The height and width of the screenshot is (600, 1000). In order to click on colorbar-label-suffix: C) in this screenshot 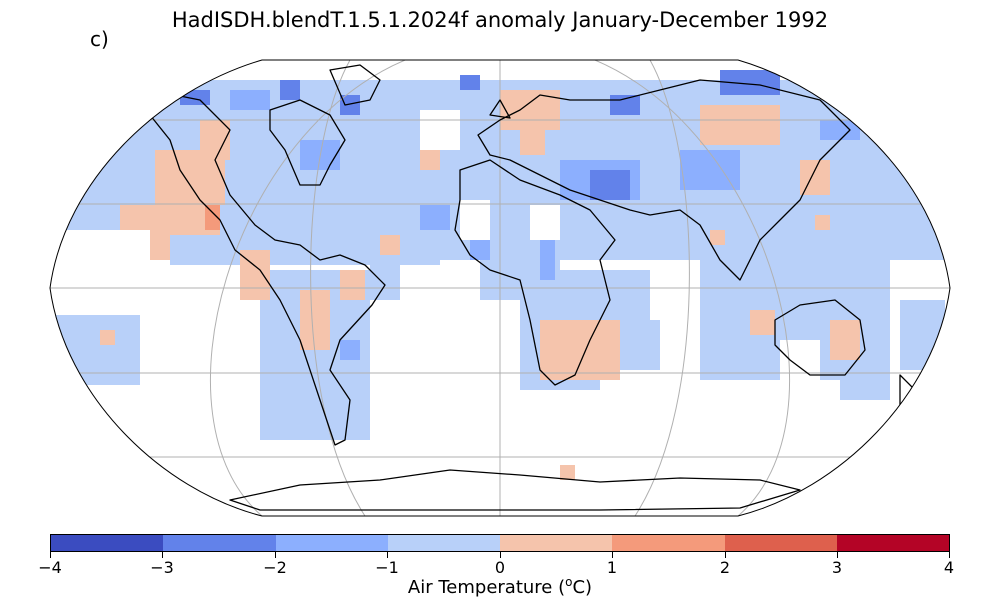, I will do `click(582, 587)`.